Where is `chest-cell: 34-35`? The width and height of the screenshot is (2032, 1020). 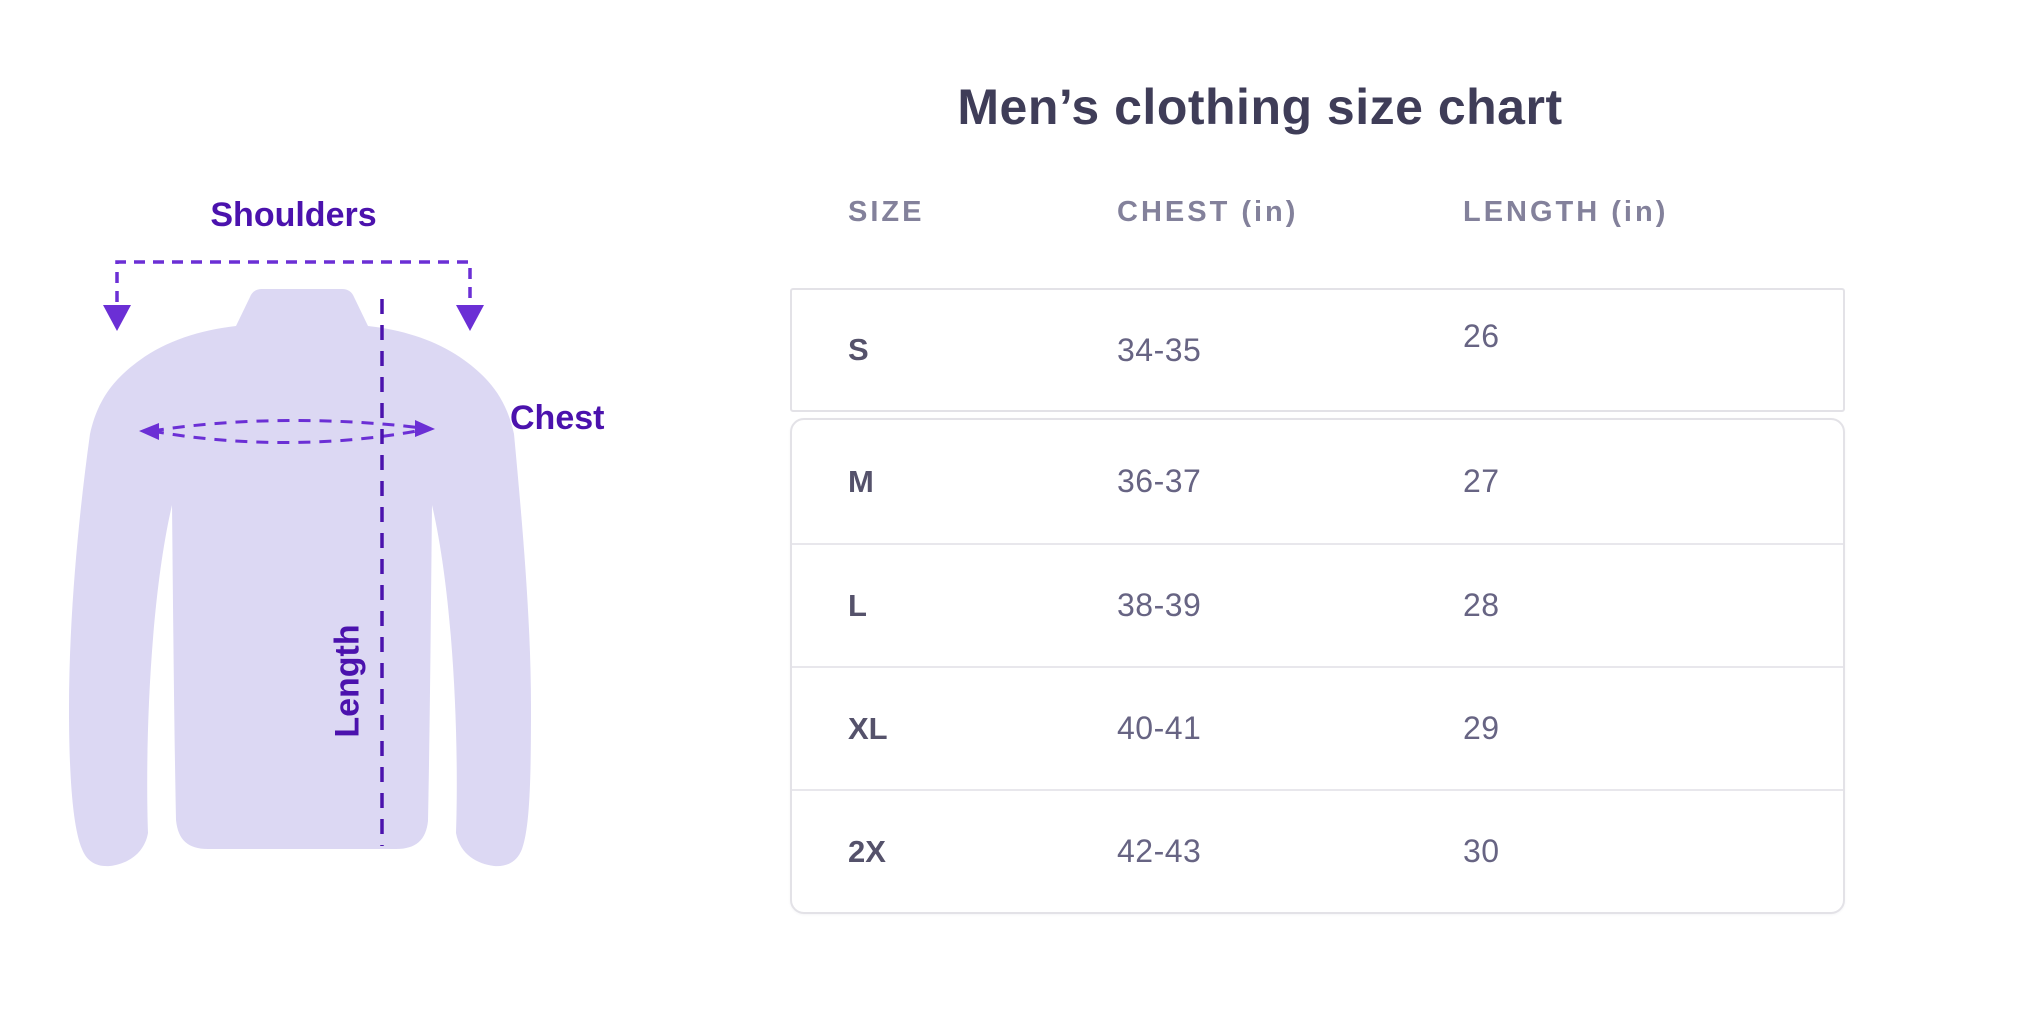 chest-cell: 34-35 is located at coordinates (1159, 349).